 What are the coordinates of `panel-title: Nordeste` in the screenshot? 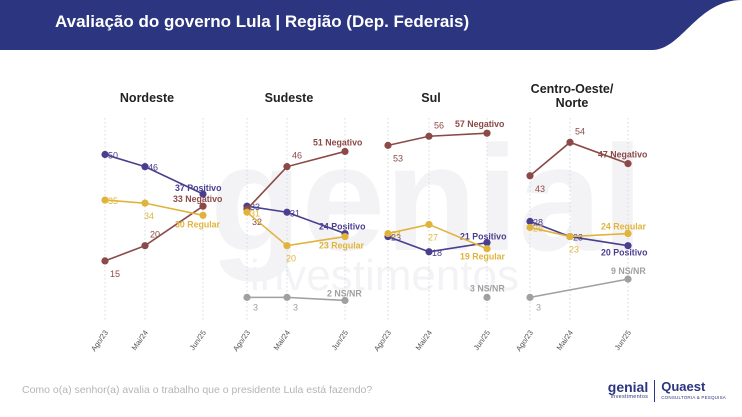 It's located at (147, 98).